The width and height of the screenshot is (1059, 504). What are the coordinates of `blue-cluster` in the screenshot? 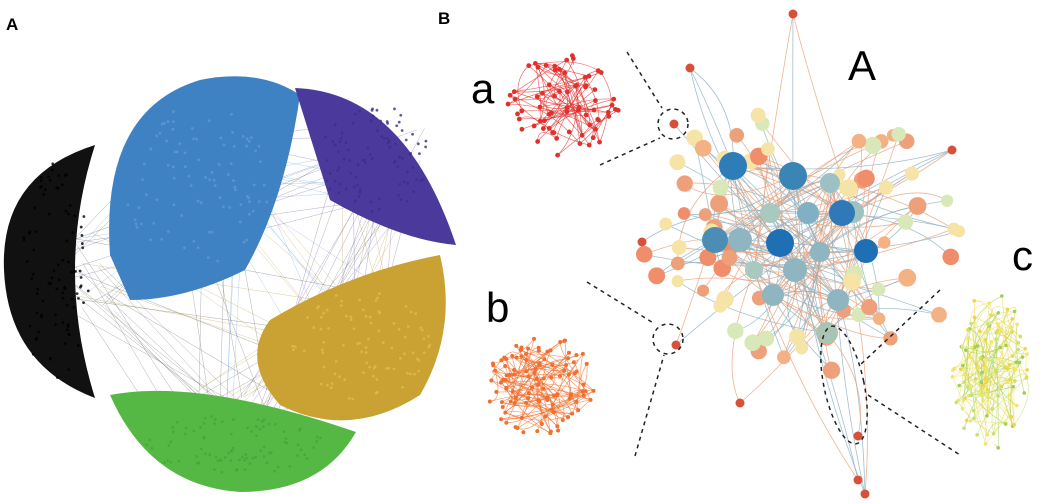 It's located at (204, 188).